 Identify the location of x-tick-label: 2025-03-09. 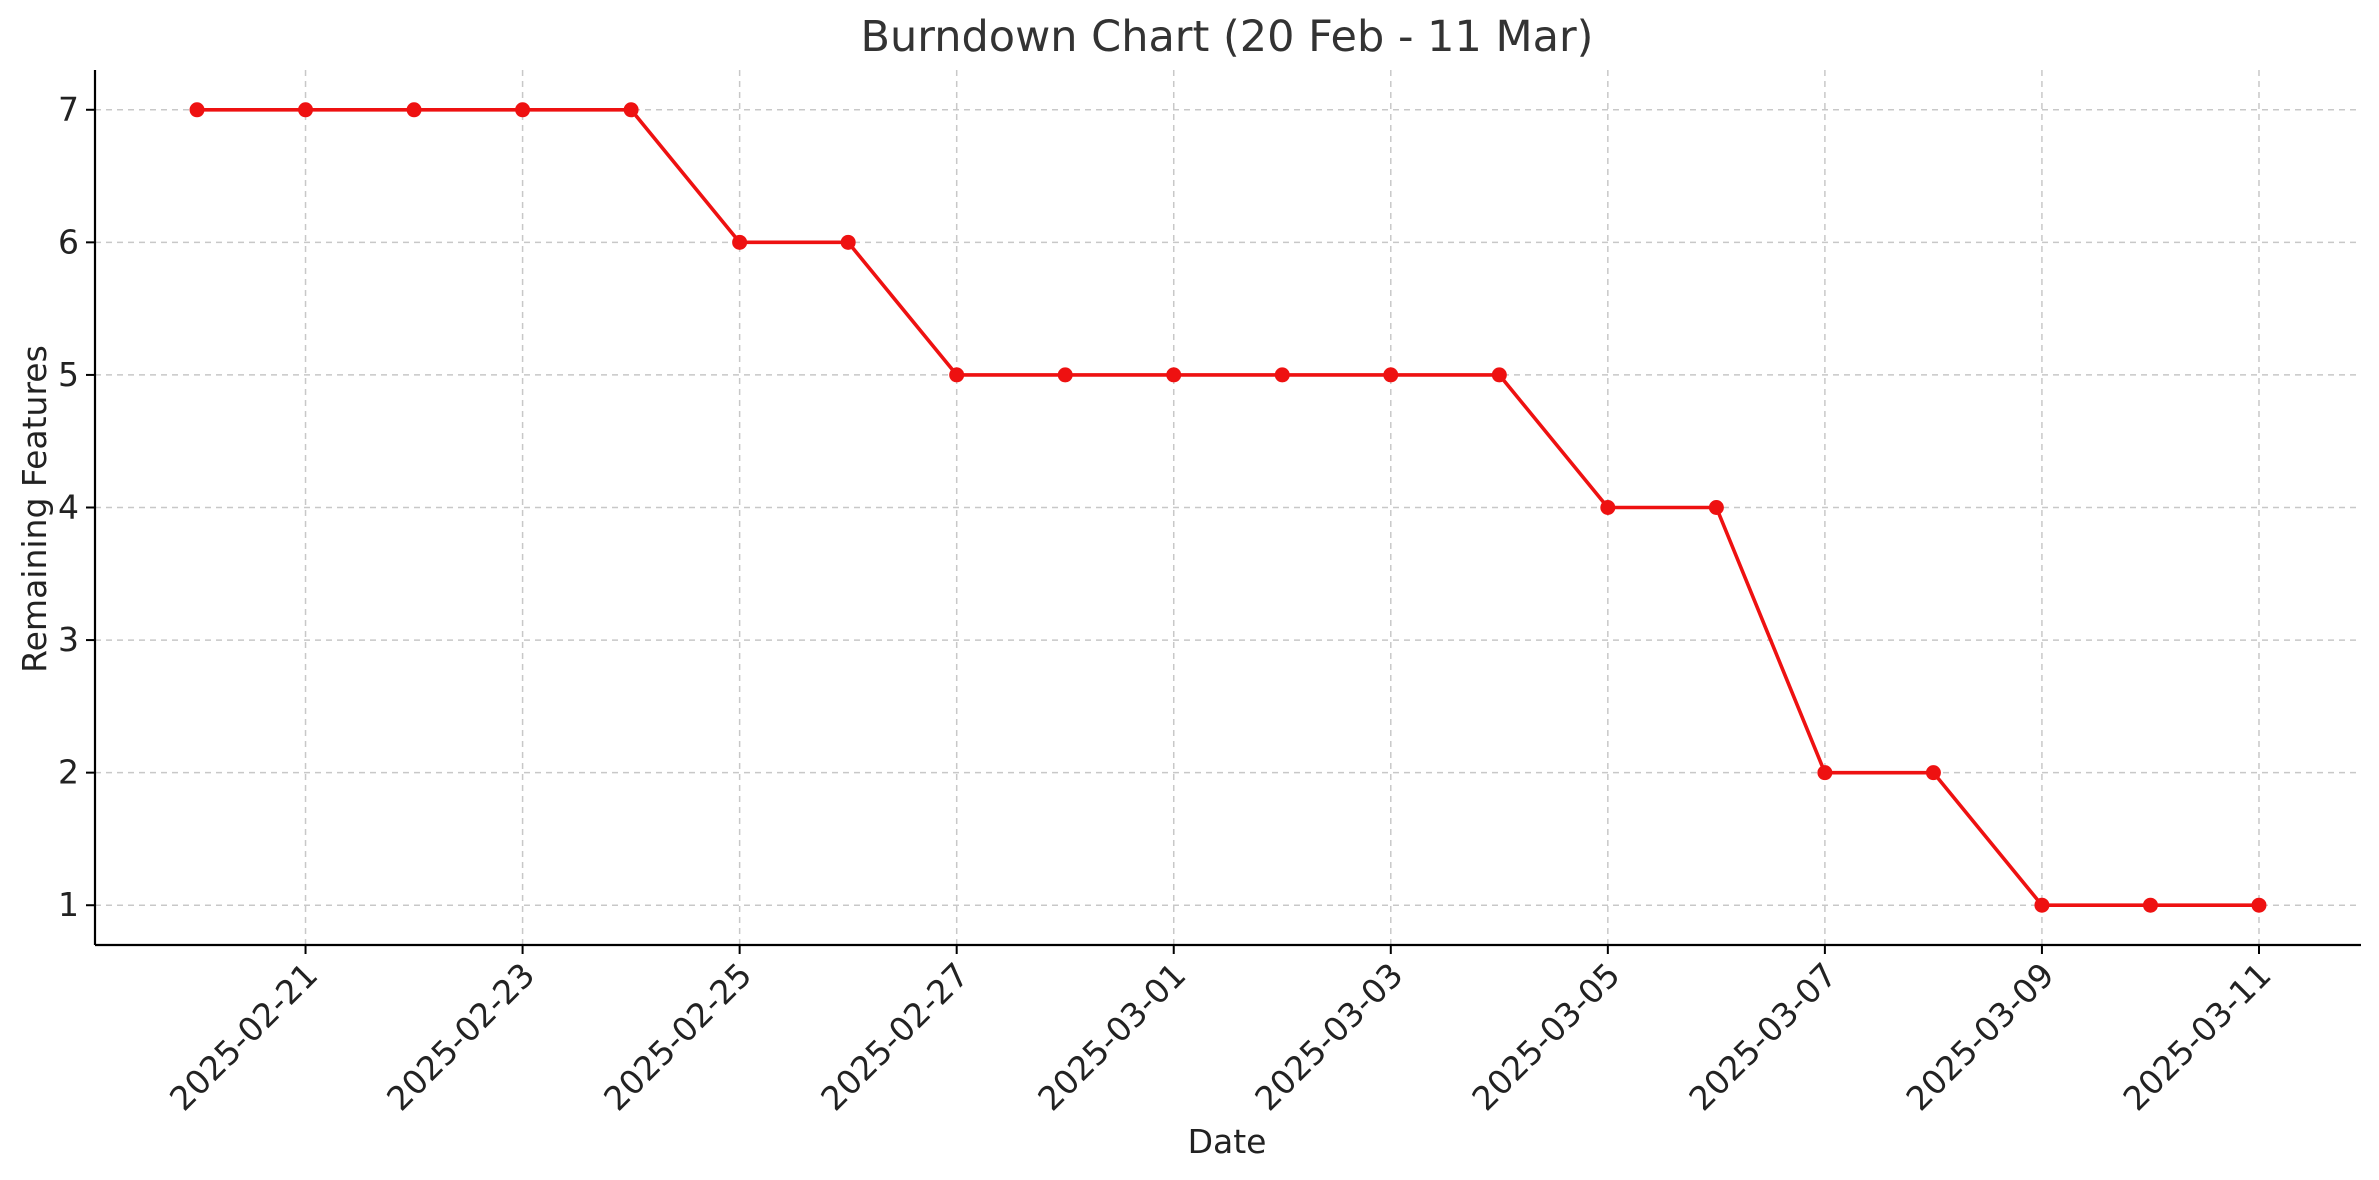
(1979, 1036).